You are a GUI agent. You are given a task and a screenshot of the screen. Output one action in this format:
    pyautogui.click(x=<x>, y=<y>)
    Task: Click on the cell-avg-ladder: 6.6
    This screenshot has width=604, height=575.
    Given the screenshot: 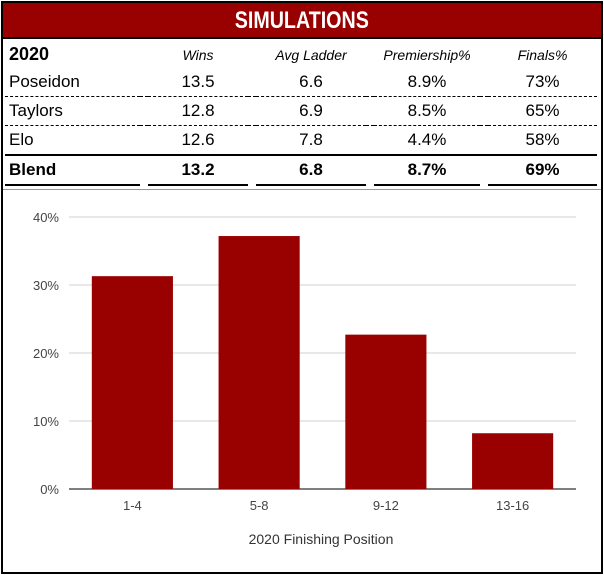 What is the action you would take?
    pyautogui.click(x=311, y=82)
    